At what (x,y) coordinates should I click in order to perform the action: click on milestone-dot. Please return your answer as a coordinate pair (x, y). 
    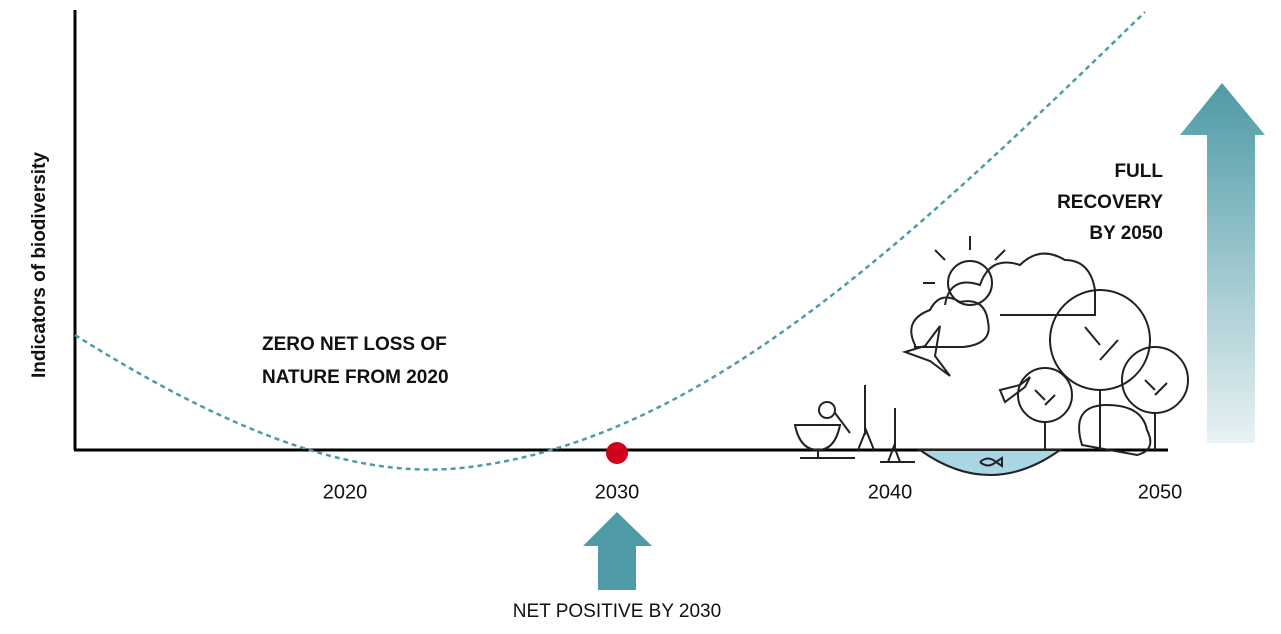
    Looking at the image, I should click on (617, 453).